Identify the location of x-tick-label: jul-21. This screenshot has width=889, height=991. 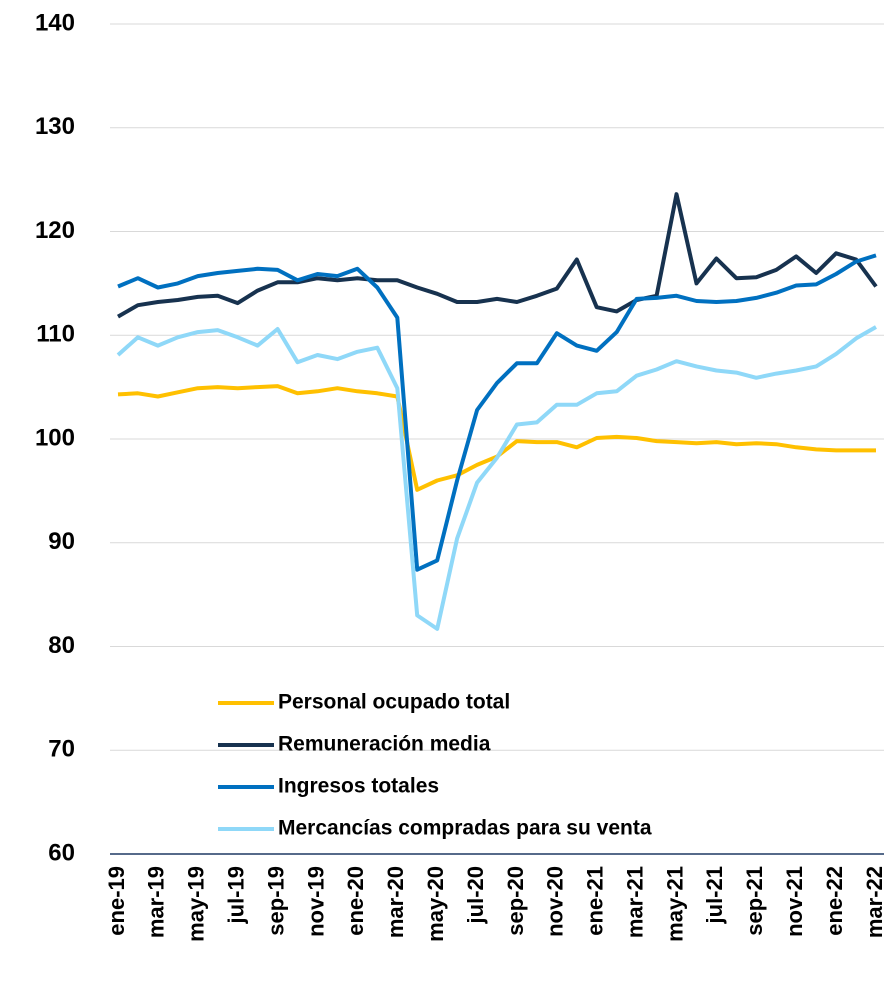
(714, 895).